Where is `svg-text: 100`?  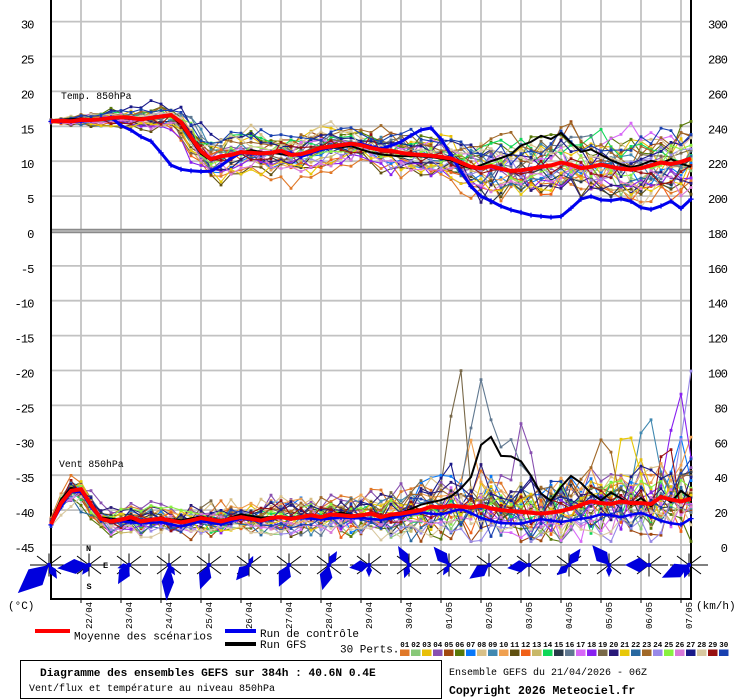
svg-text: 100 is located at coordinates (718, 375).